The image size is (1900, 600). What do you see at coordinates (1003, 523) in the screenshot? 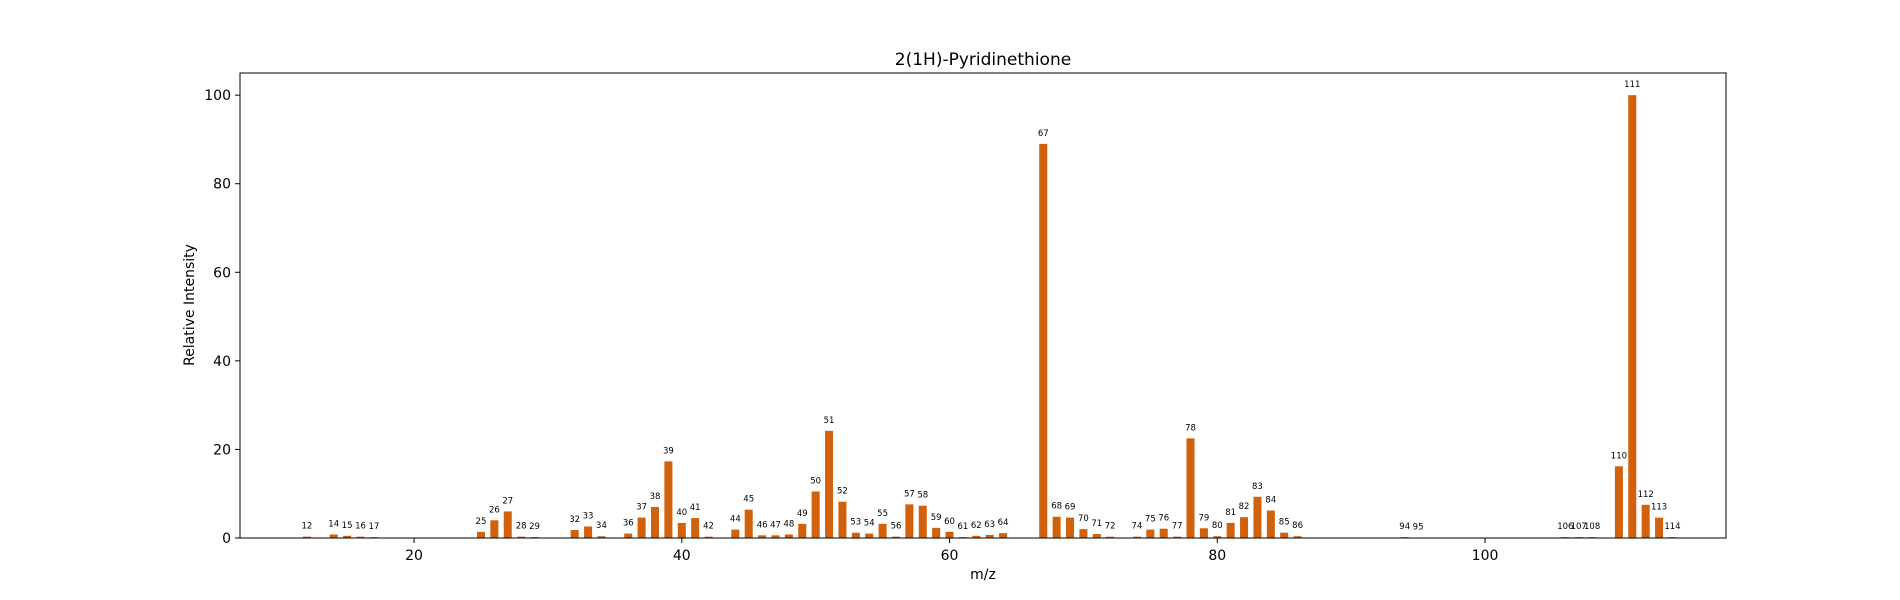
I see `bar-label-mz-64: 64` at bounding box center [1003, 523].